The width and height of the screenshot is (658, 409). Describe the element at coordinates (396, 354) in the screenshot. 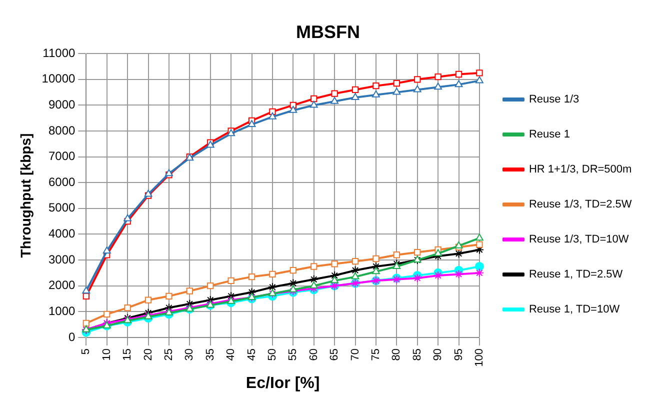

I see `x-tick-label: 80` at that location.